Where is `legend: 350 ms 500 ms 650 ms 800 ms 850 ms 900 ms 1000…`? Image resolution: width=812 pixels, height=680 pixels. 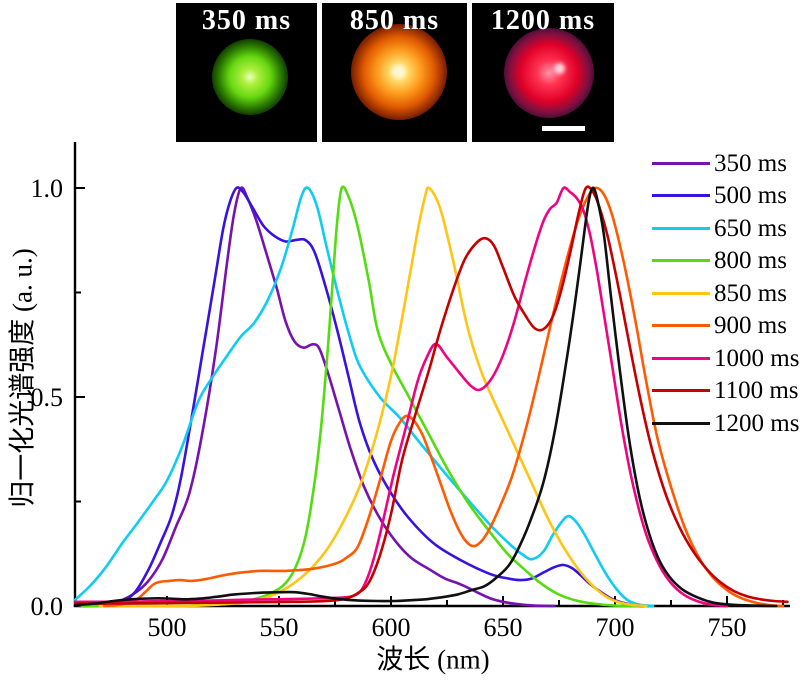
legend: 350 ms 500 ms 650 ms 800 ms 850 ms 900 ms 1000… is located at coordinates (725, 293).